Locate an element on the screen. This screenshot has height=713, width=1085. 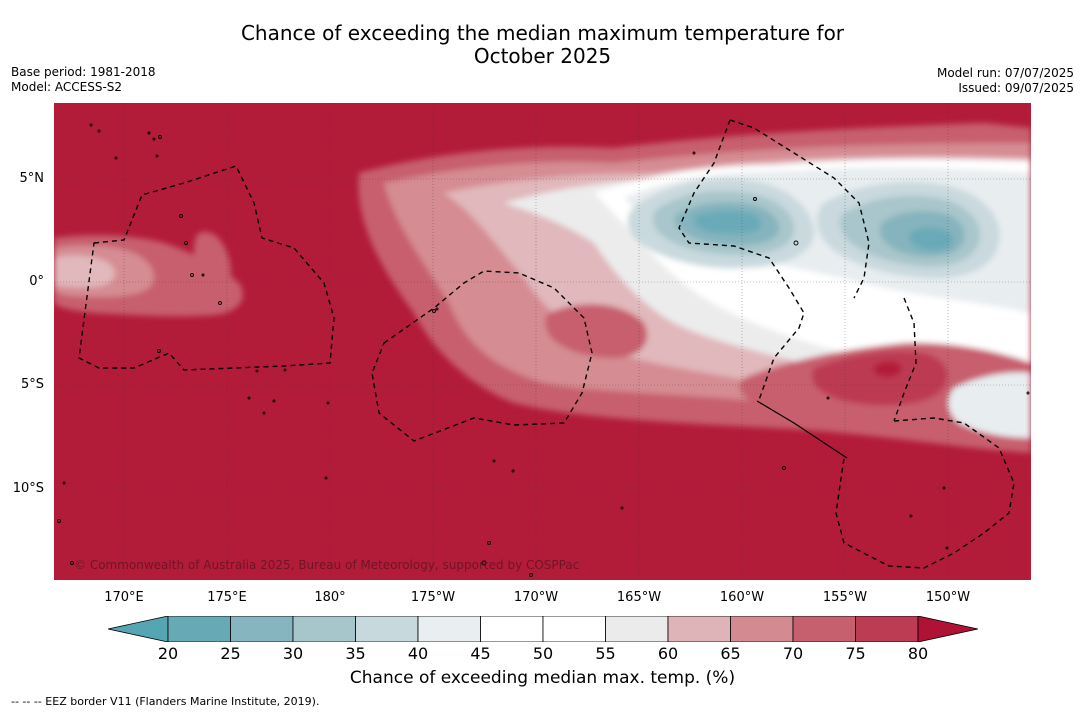
eez-boundary-solid is located at coordinates (802, 429).